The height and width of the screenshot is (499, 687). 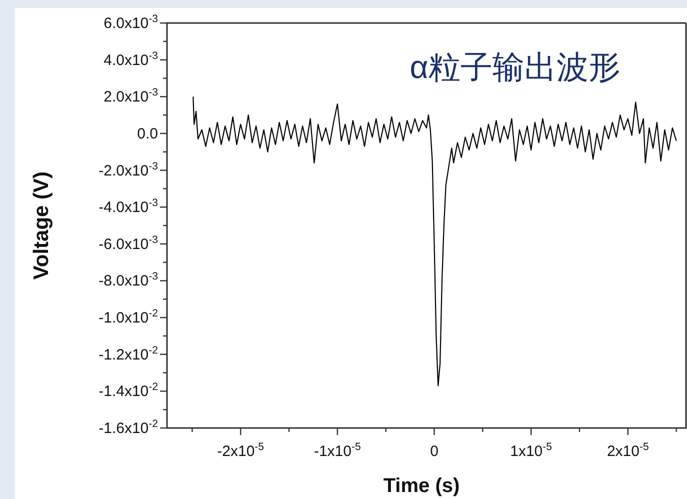 I want to click on y-tick-label: -1.2x10$^{-2}$, so click(x=128, y=354).